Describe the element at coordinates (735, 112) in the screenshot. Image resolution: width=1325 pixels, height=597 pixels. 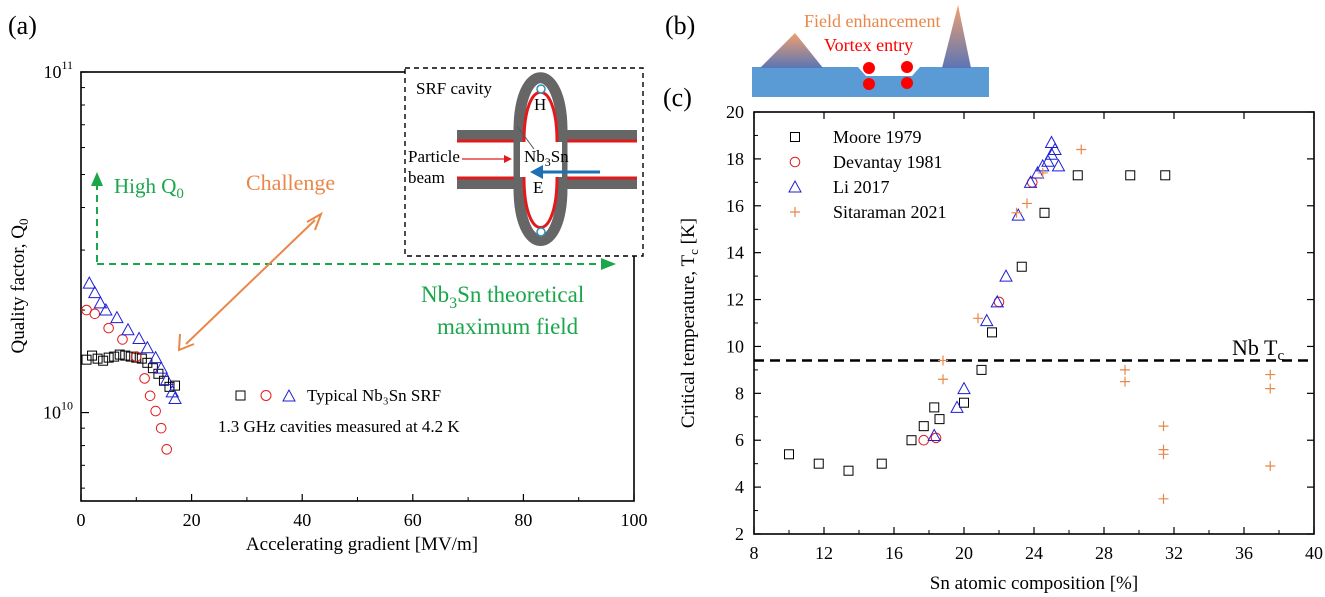
I see `y-tick-label: 20` at that location.